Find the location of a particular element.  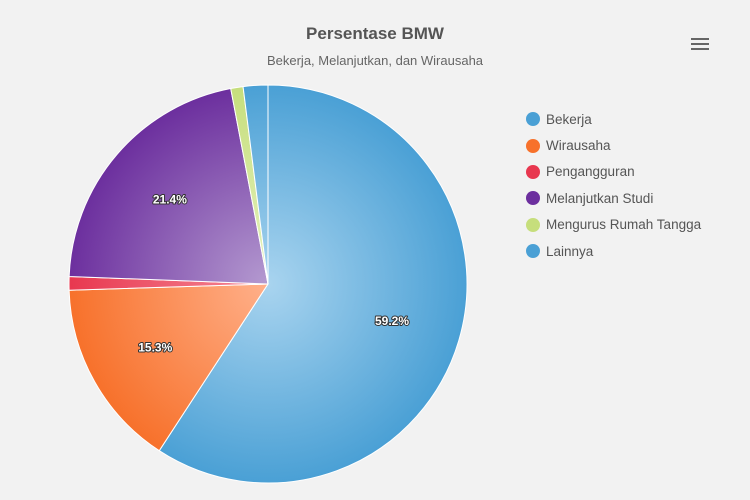

data-label-melanjutkan-studi: 21.4% is located at coordinates (170, 200).